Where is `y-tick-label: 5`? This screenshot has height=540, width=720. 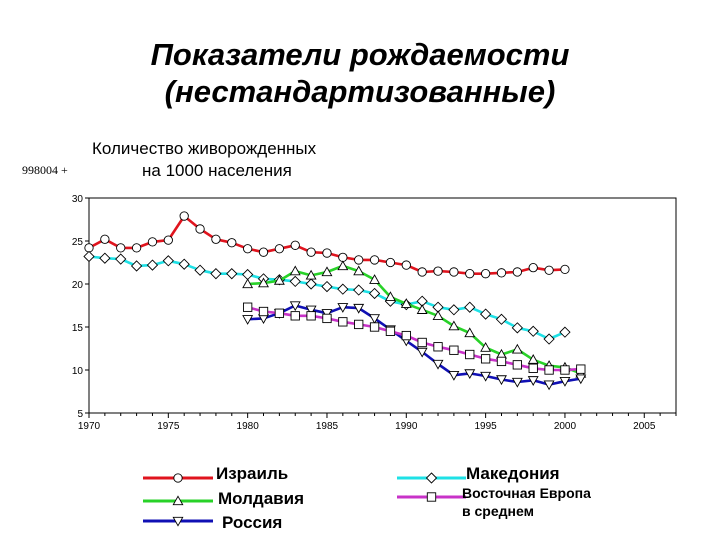 y-tick-label: 5 is located at coordinates (80, 414).